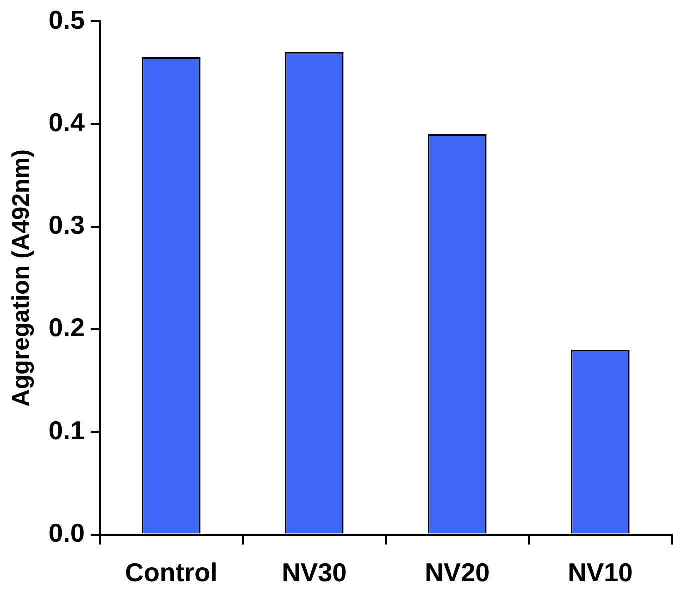 The image size is (674, 606). Describe the element at coordinates (457, 573) in the screenshot. I see `x-tick-label: NV20` at that location.